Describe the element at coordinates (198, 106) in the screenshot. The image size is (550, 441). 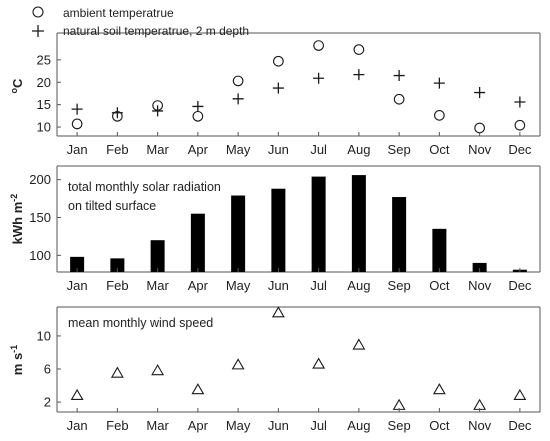
I see `temperature-plus-point-apr` at that location.